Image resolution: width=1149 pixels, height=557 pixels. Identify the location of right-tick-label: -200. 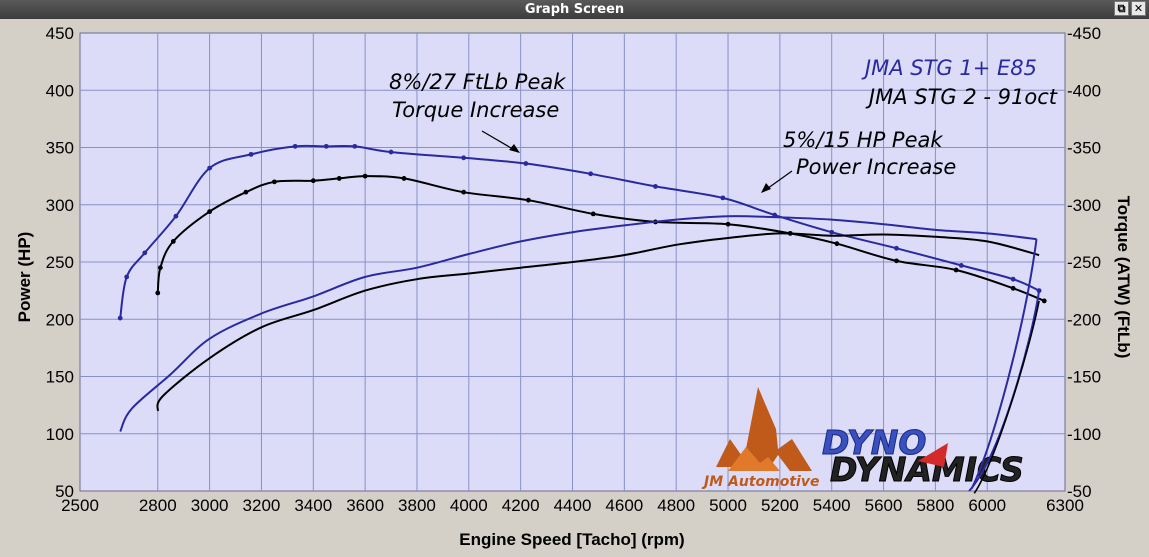
(1084, 319).